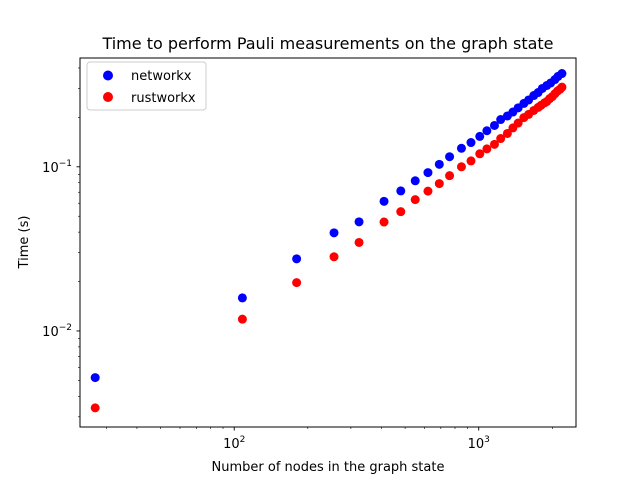 Image resolution: width=640 pixels, height=480 pixels. What do you see at coordinates (57, 167) in the screenshot?
I see `y-tick-label: 10⁻¹` at bounding box center [57, 167].